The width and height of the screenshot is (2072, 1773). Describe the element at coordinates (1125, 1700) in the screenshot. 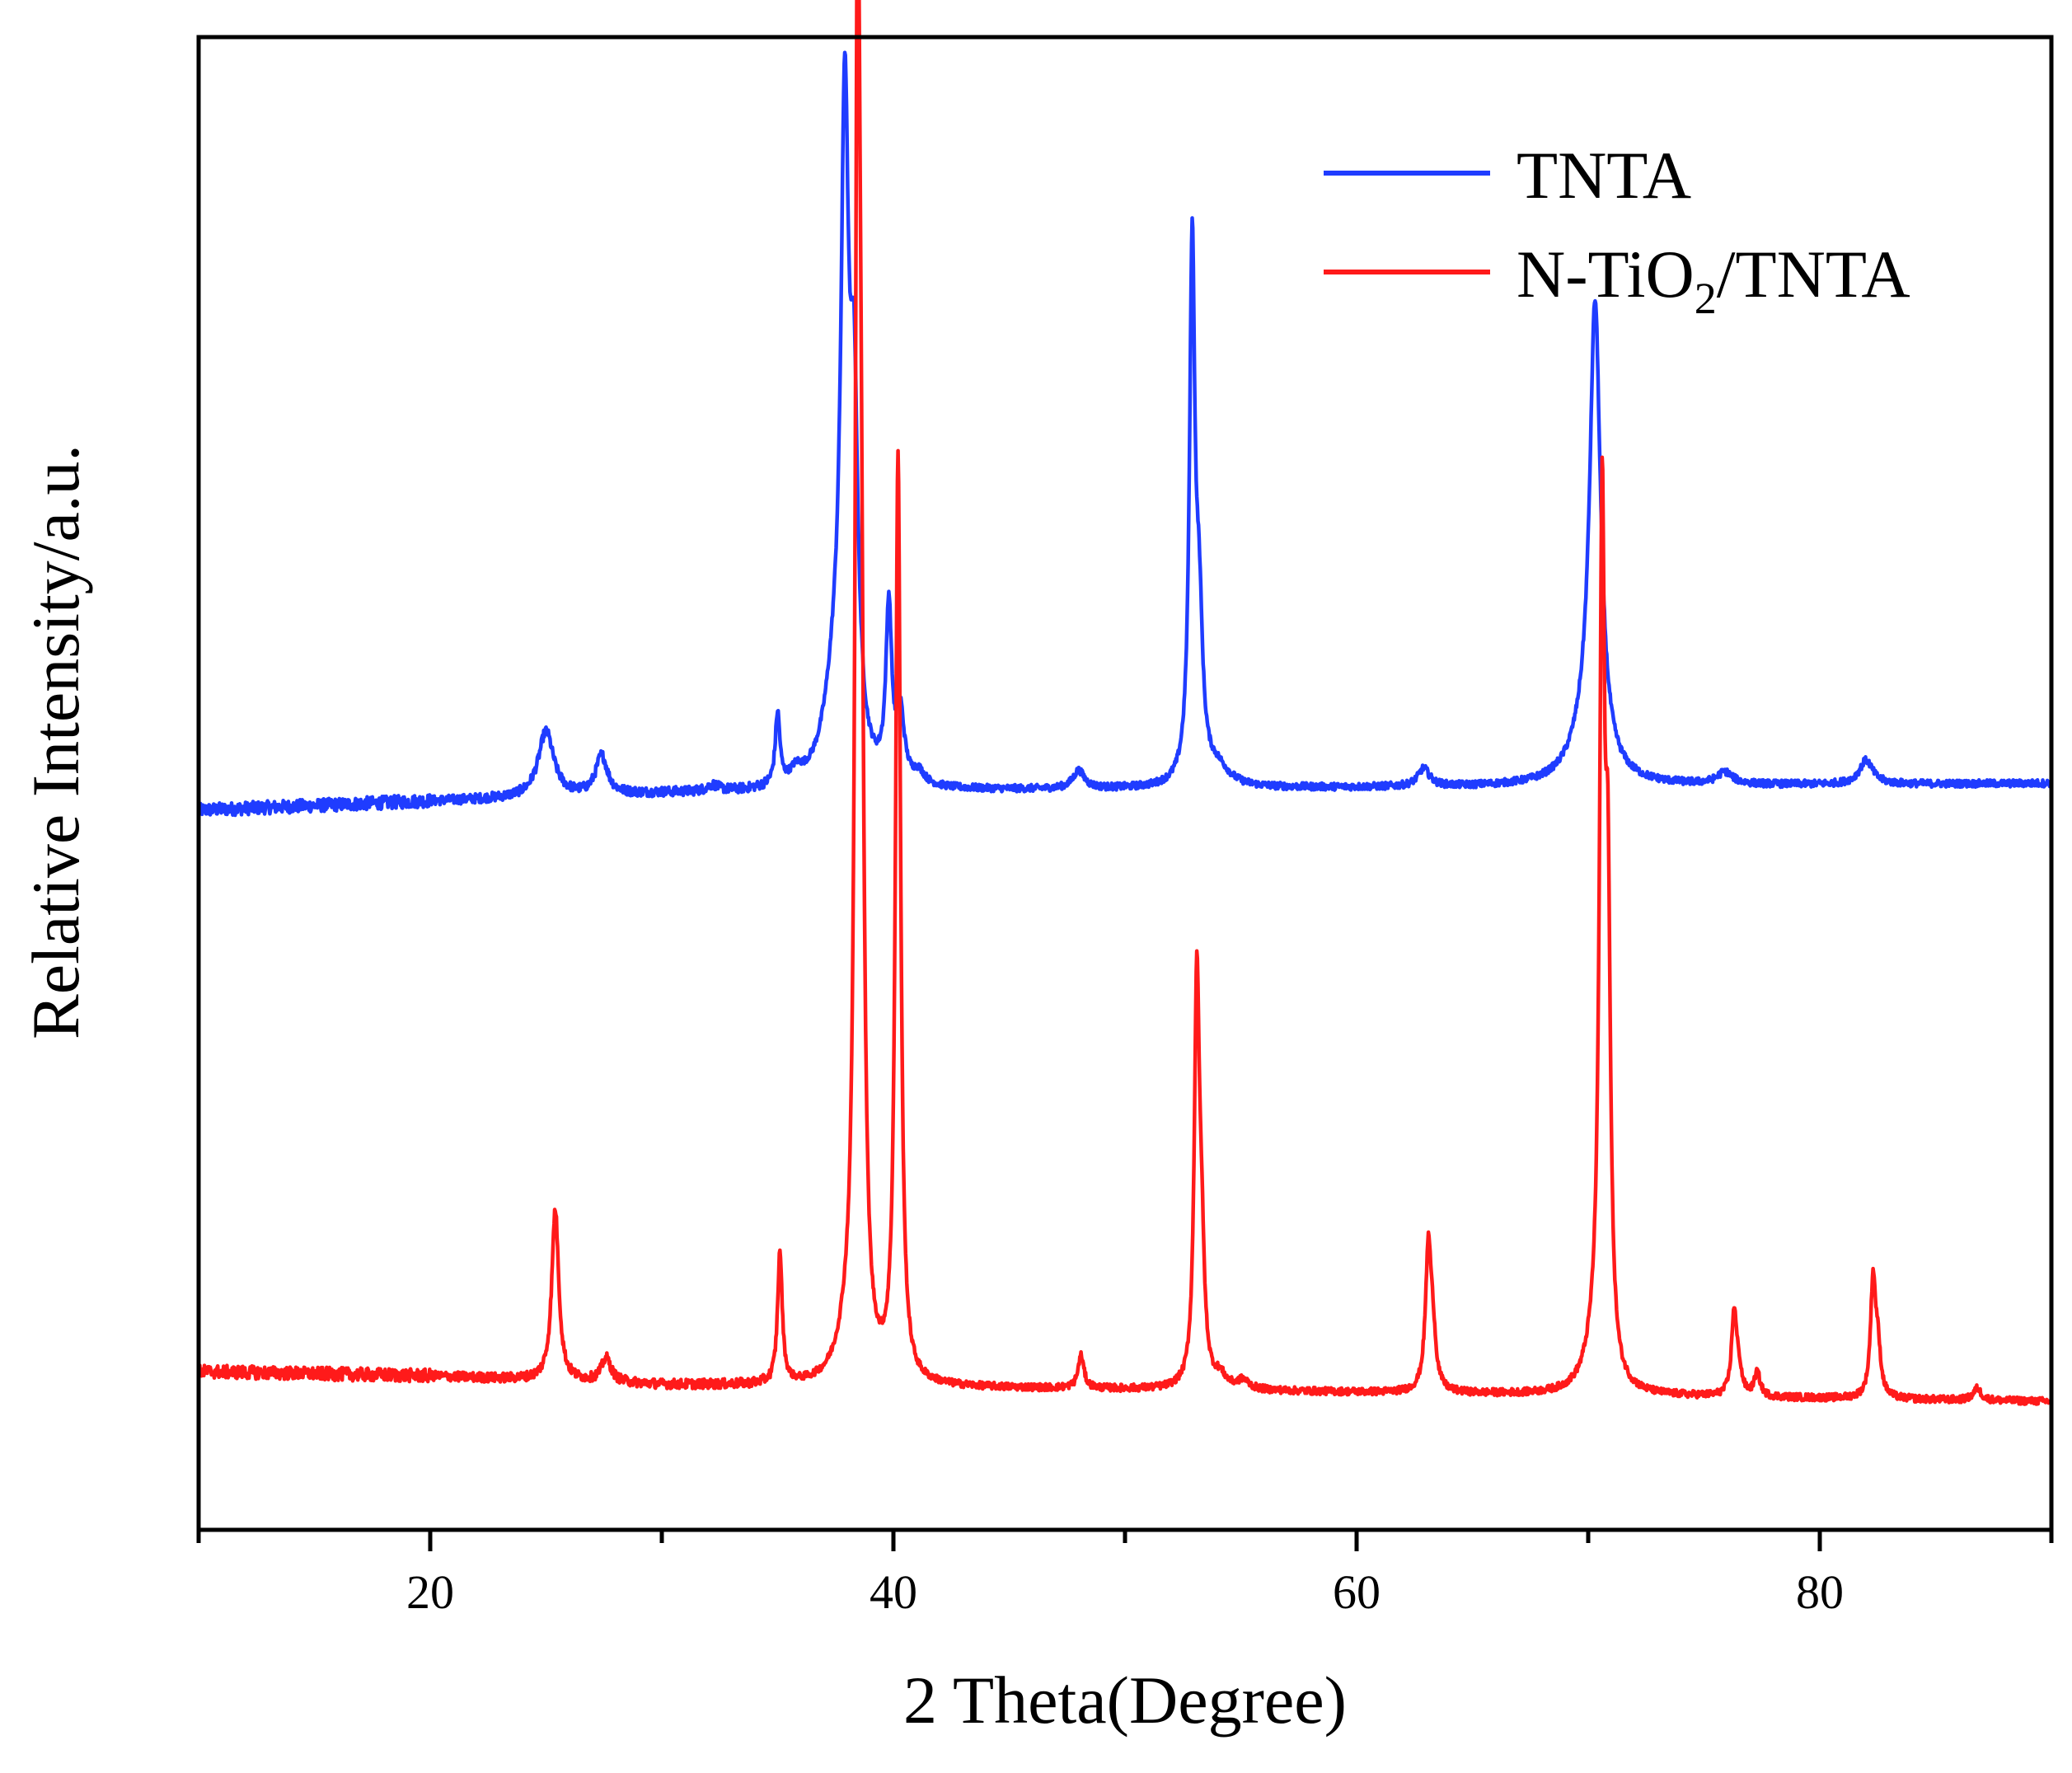

I see `x-axis-title: 2 Theta(Degree)` at that location.